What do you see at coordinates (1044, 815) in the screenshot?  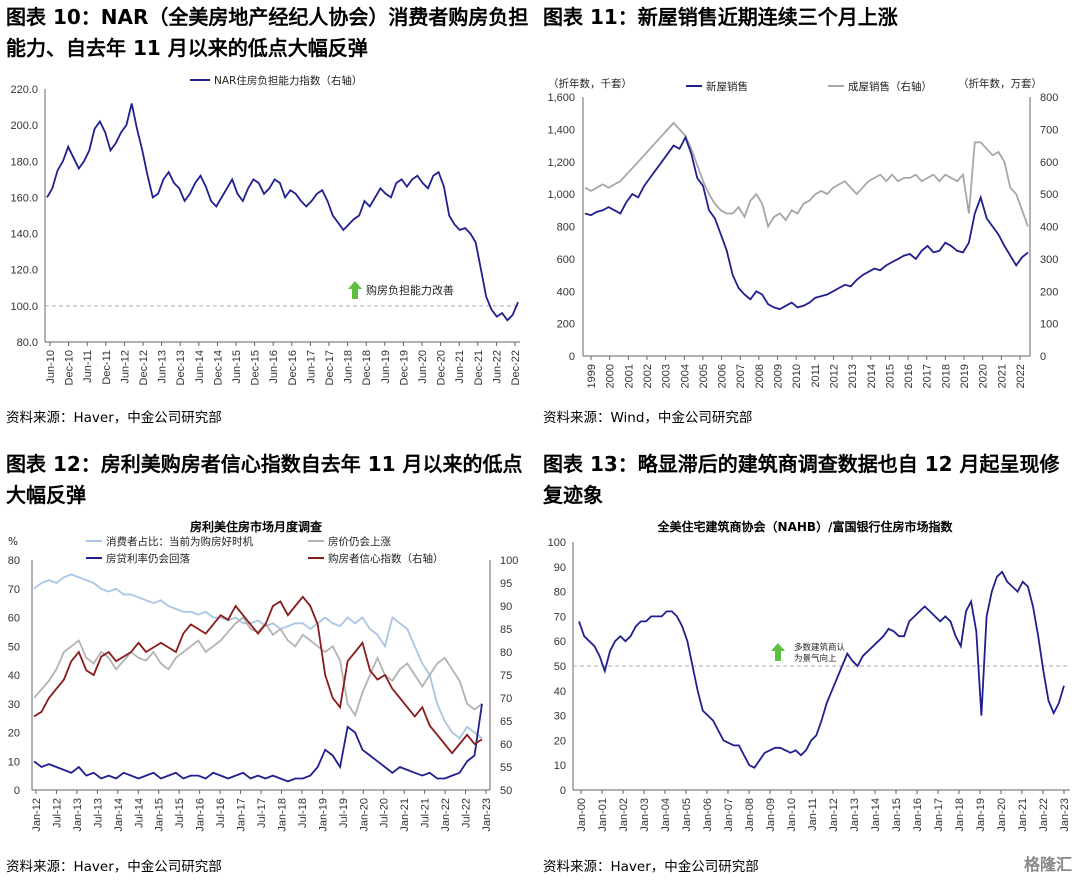 I see `chart13-xtick-label: Jan-22` at bounding box center [1044, 815].